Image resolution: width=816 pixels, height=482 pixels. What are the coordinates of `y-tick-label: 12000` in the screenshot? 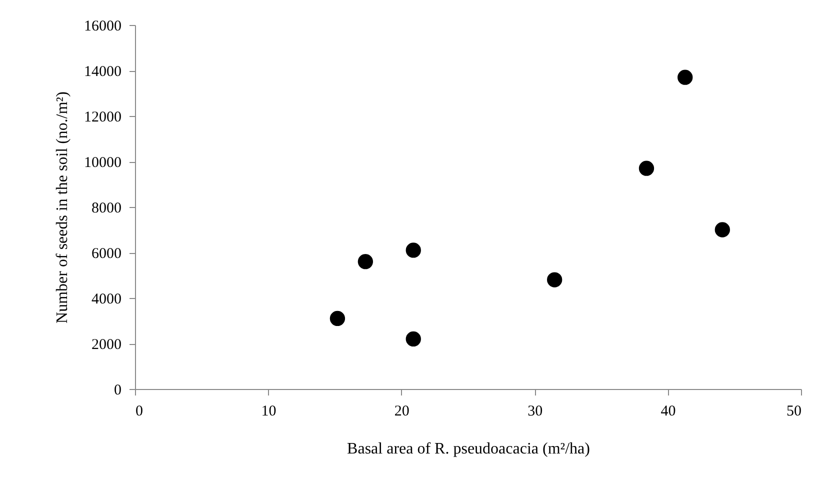 It's located at (103, 118).